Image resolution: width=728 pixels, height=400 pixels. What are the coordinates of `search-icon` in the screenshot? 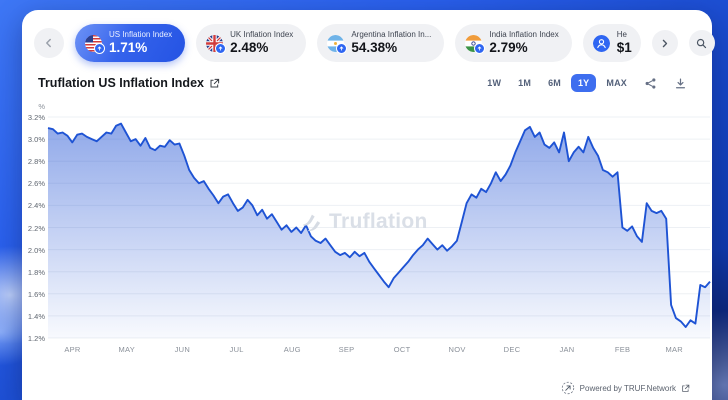 It's located at (702, 43).